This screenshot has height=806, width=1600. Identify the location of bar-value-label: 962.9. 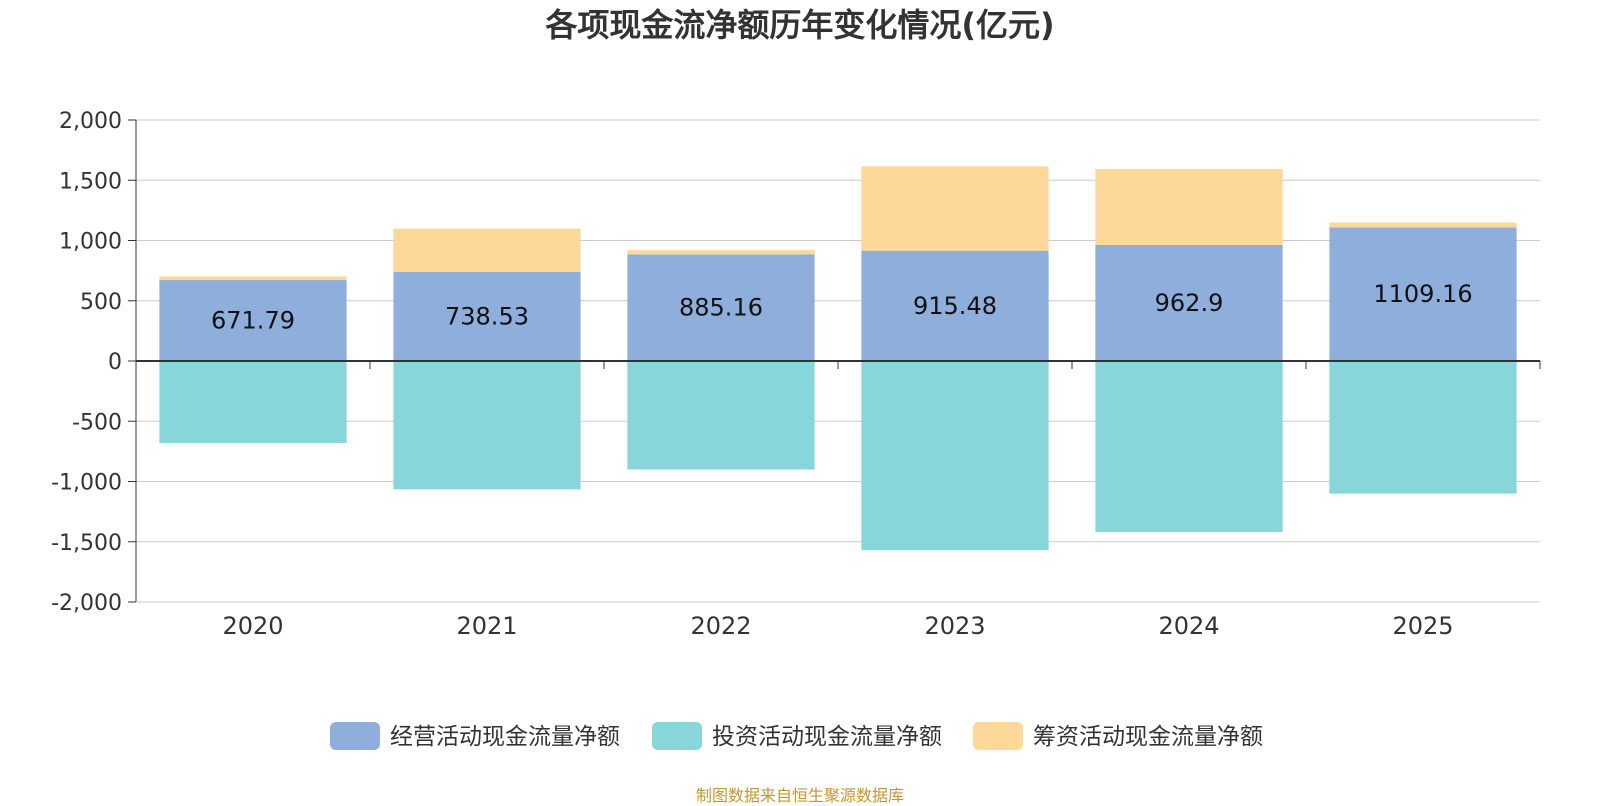
(1189, 303).